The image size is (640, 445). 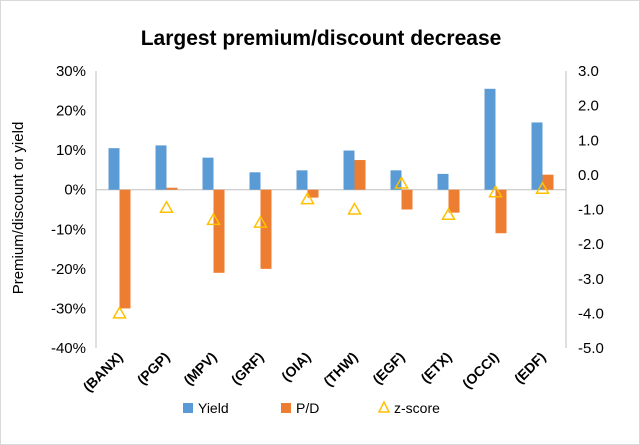 I want to click on y-tick-label: -40%, so click(x=68, y=348).